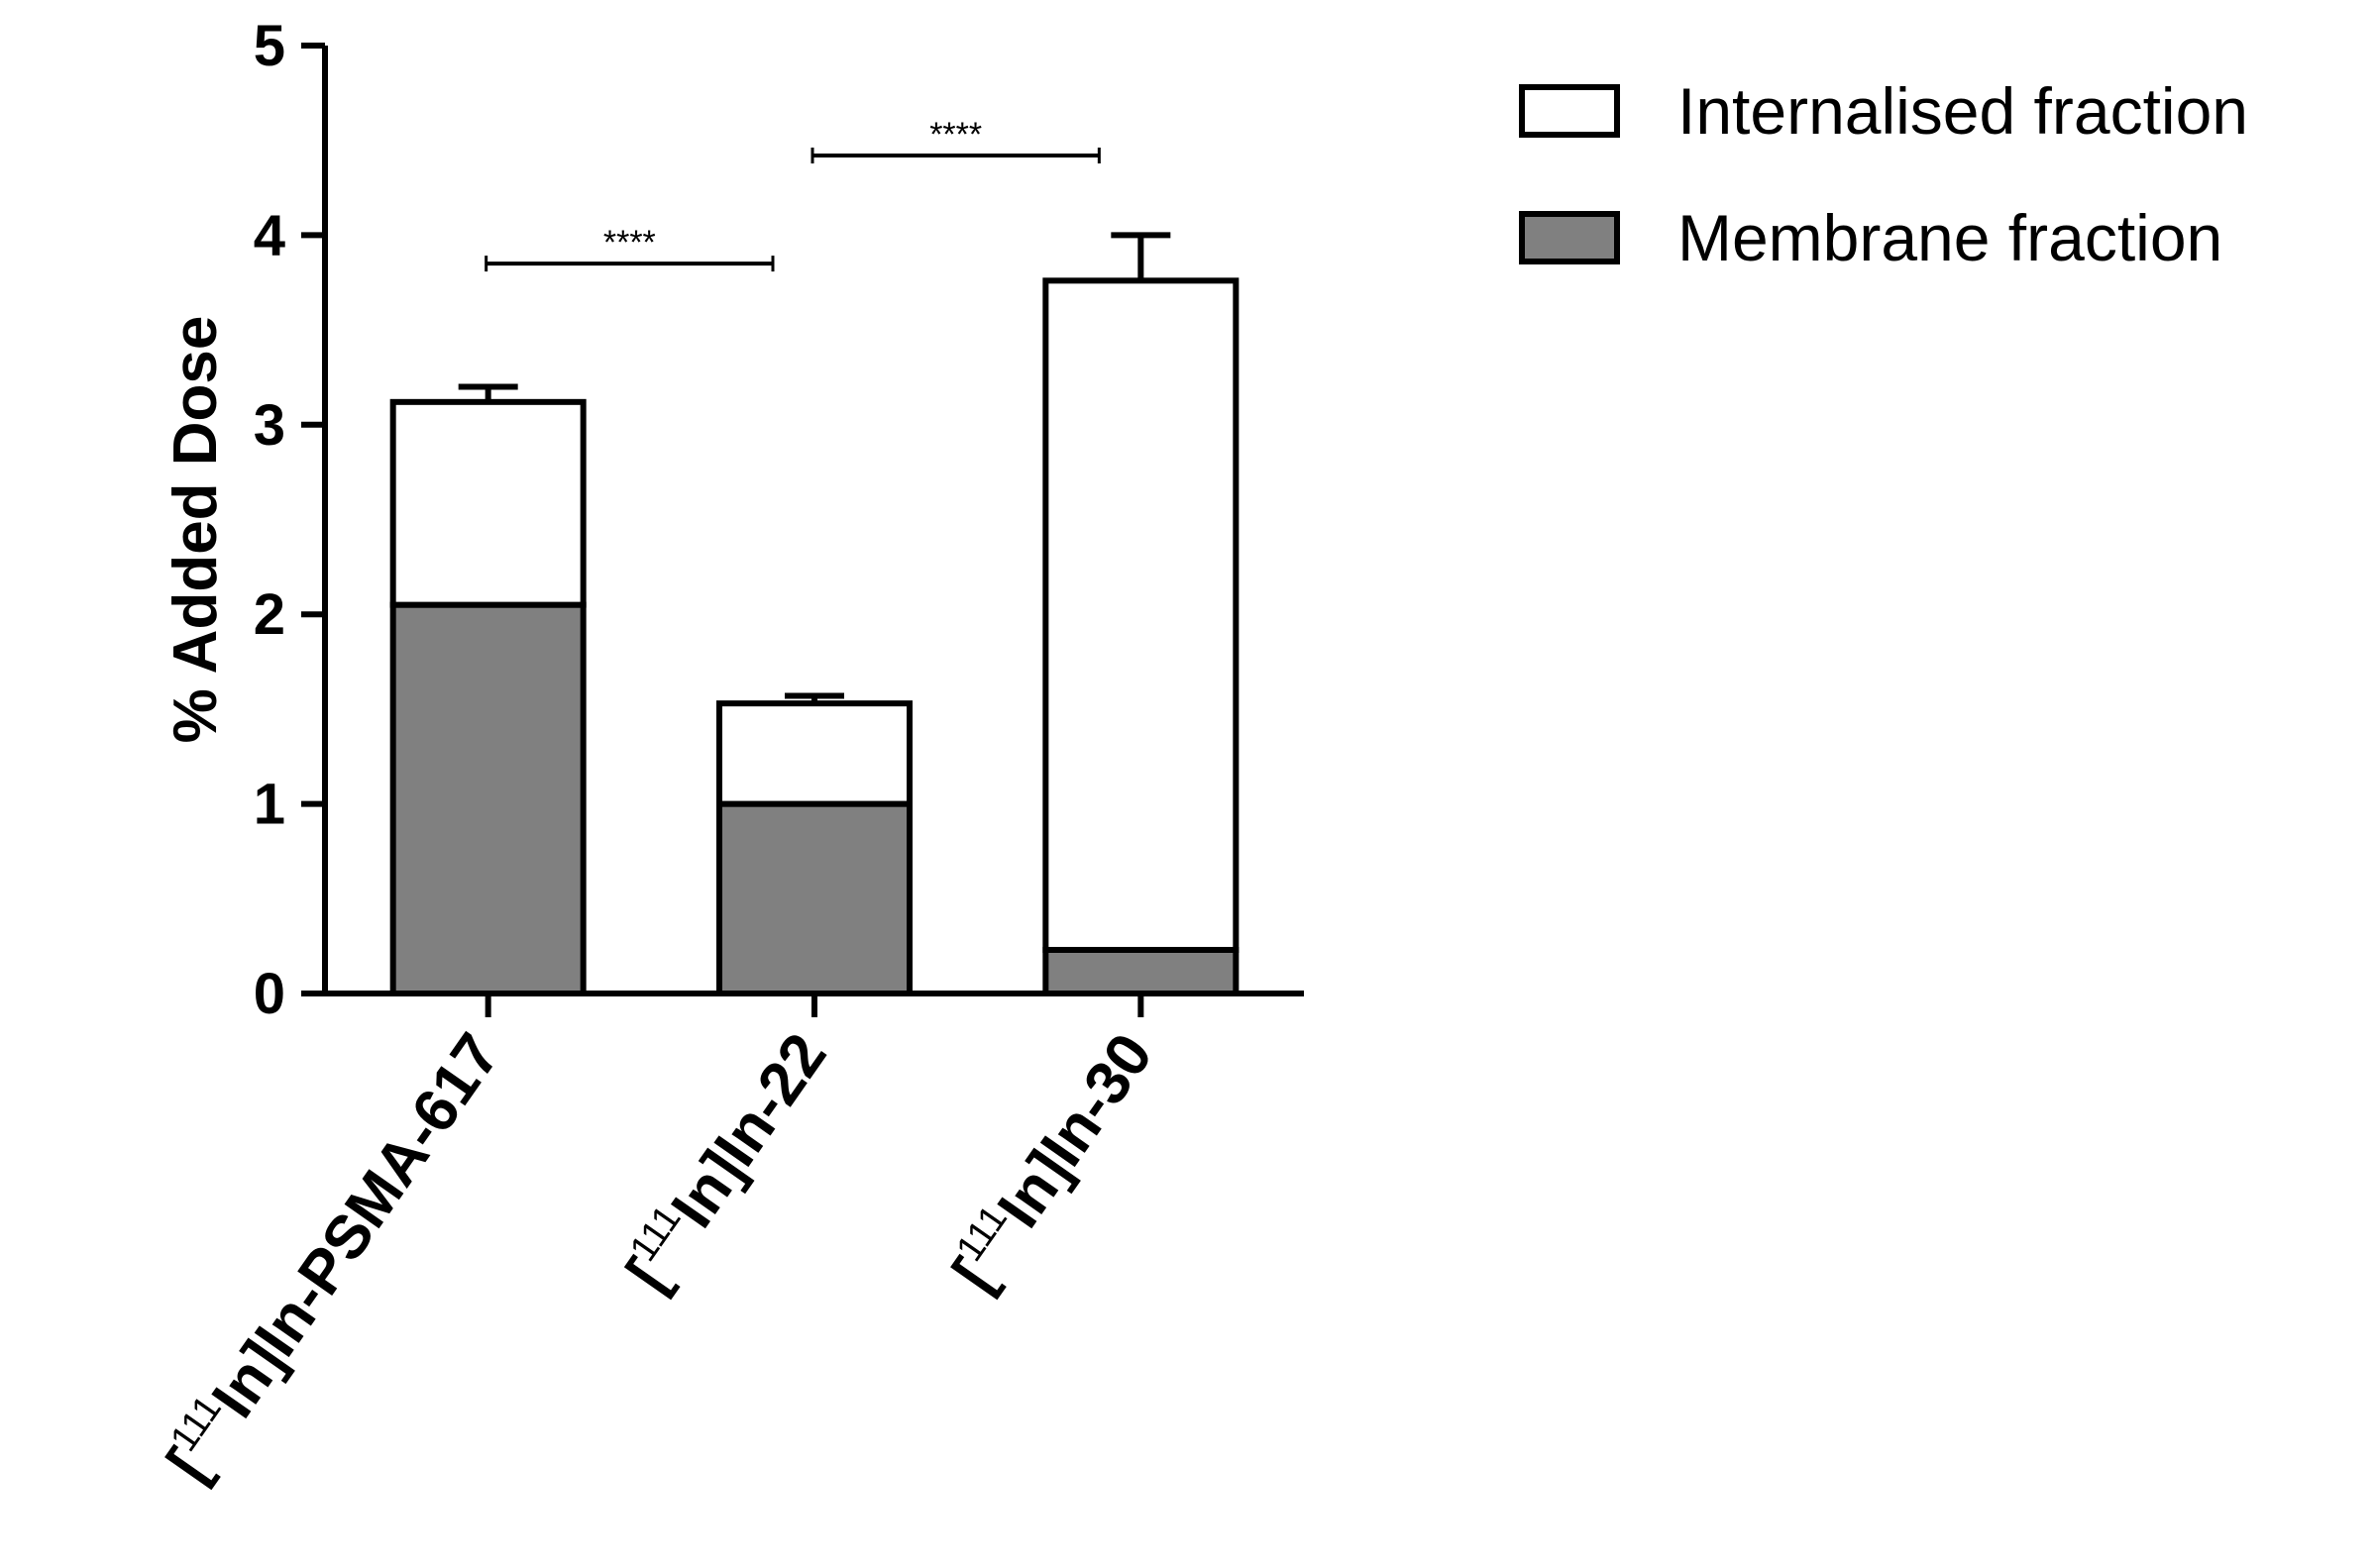 This screenshot has height=1568, width=2376. I want to click on x-tick-label-name: In]In-30, so click(1076, 1130).